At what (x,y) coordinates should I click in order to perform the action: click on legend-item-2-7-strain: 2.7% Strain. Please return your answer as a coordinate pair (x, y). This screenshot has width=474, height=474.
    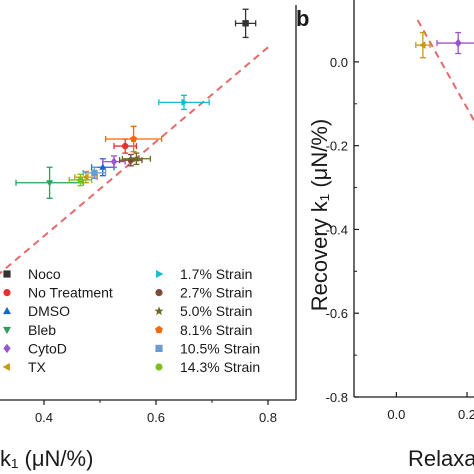
    Looking at the image, I should click on (203, 293).